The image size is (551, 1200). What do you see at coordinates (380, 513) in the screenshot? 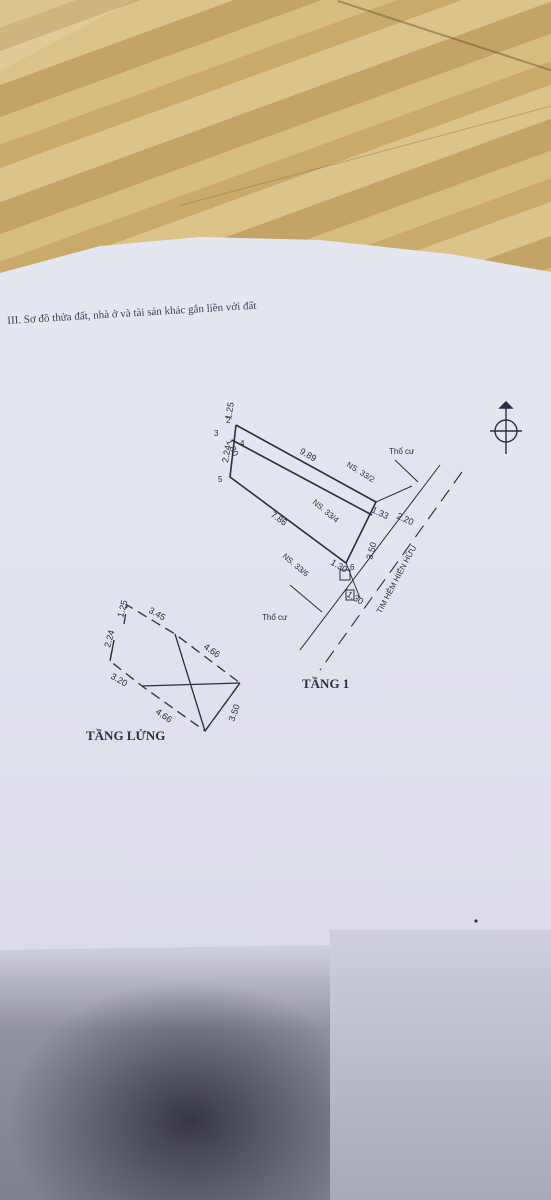
I see `dimension-label: 1.33` at bounding box center [380, 513].